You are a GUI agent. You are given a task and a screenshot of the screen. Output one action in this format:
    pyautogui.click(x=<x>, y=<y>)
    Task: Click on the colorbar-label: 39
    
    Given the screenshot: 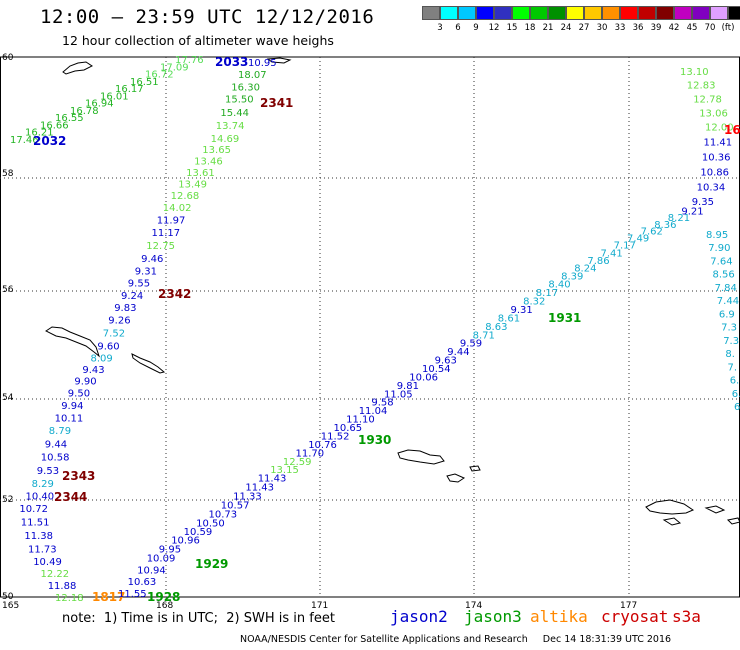 What is the action you would take?
    pyautogui.click(x=656, y=28)
    